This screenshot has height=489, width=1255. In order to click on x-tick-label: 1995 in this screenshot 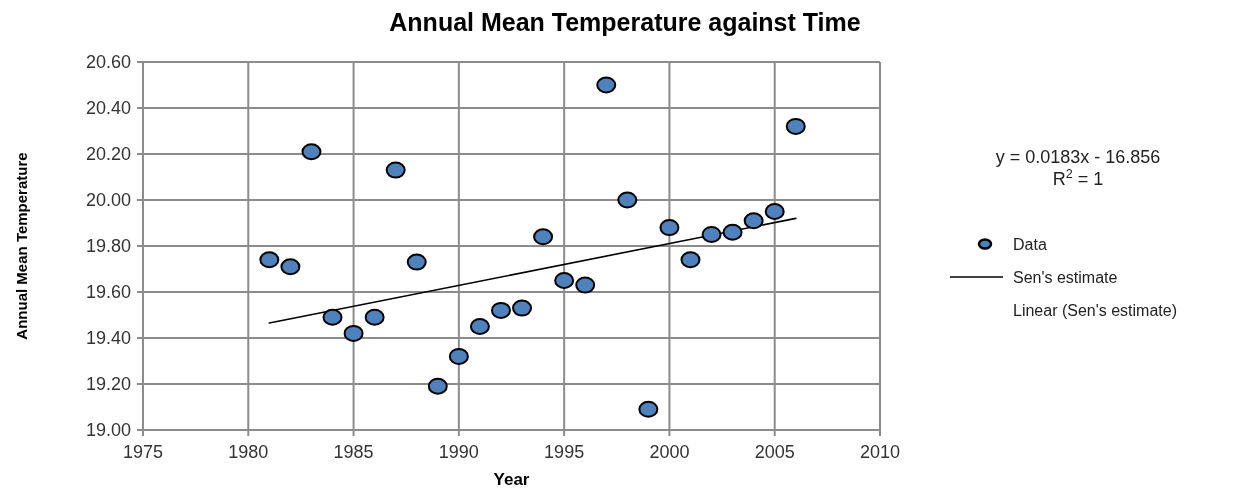, I will do `click(564, 452)`.